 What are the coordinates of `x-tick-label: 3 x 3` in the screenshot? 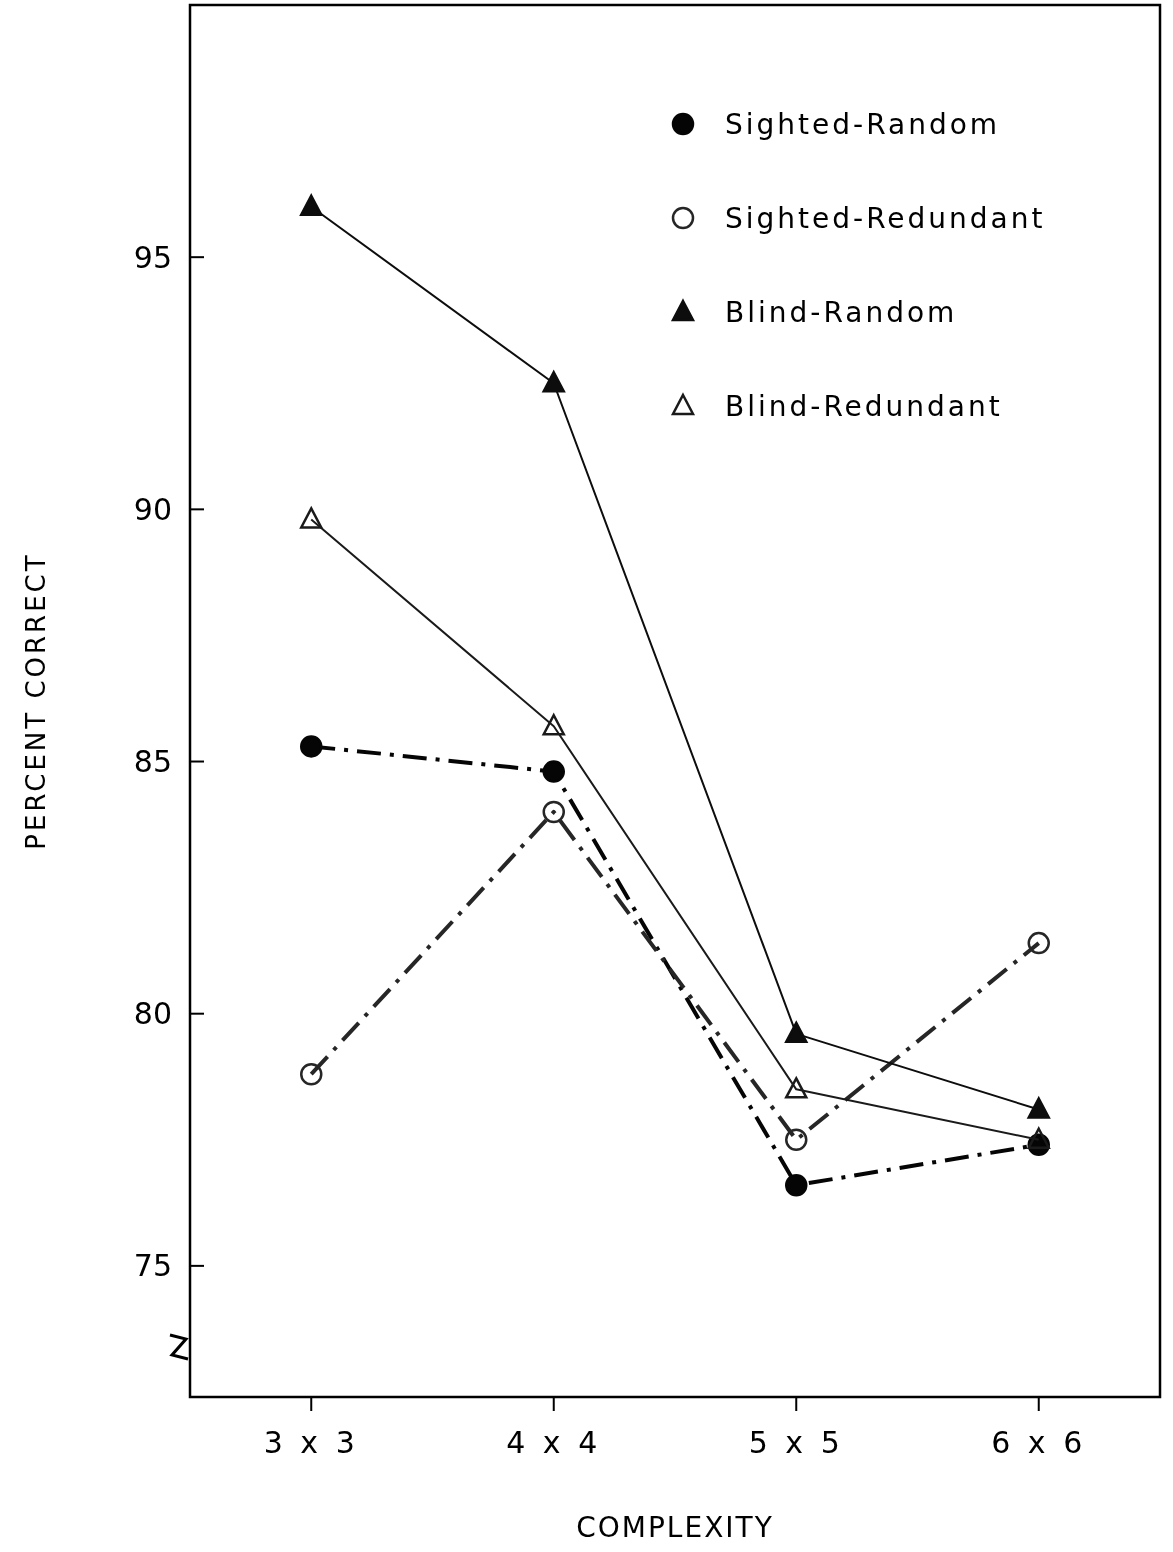 It's located at (311, 1442).